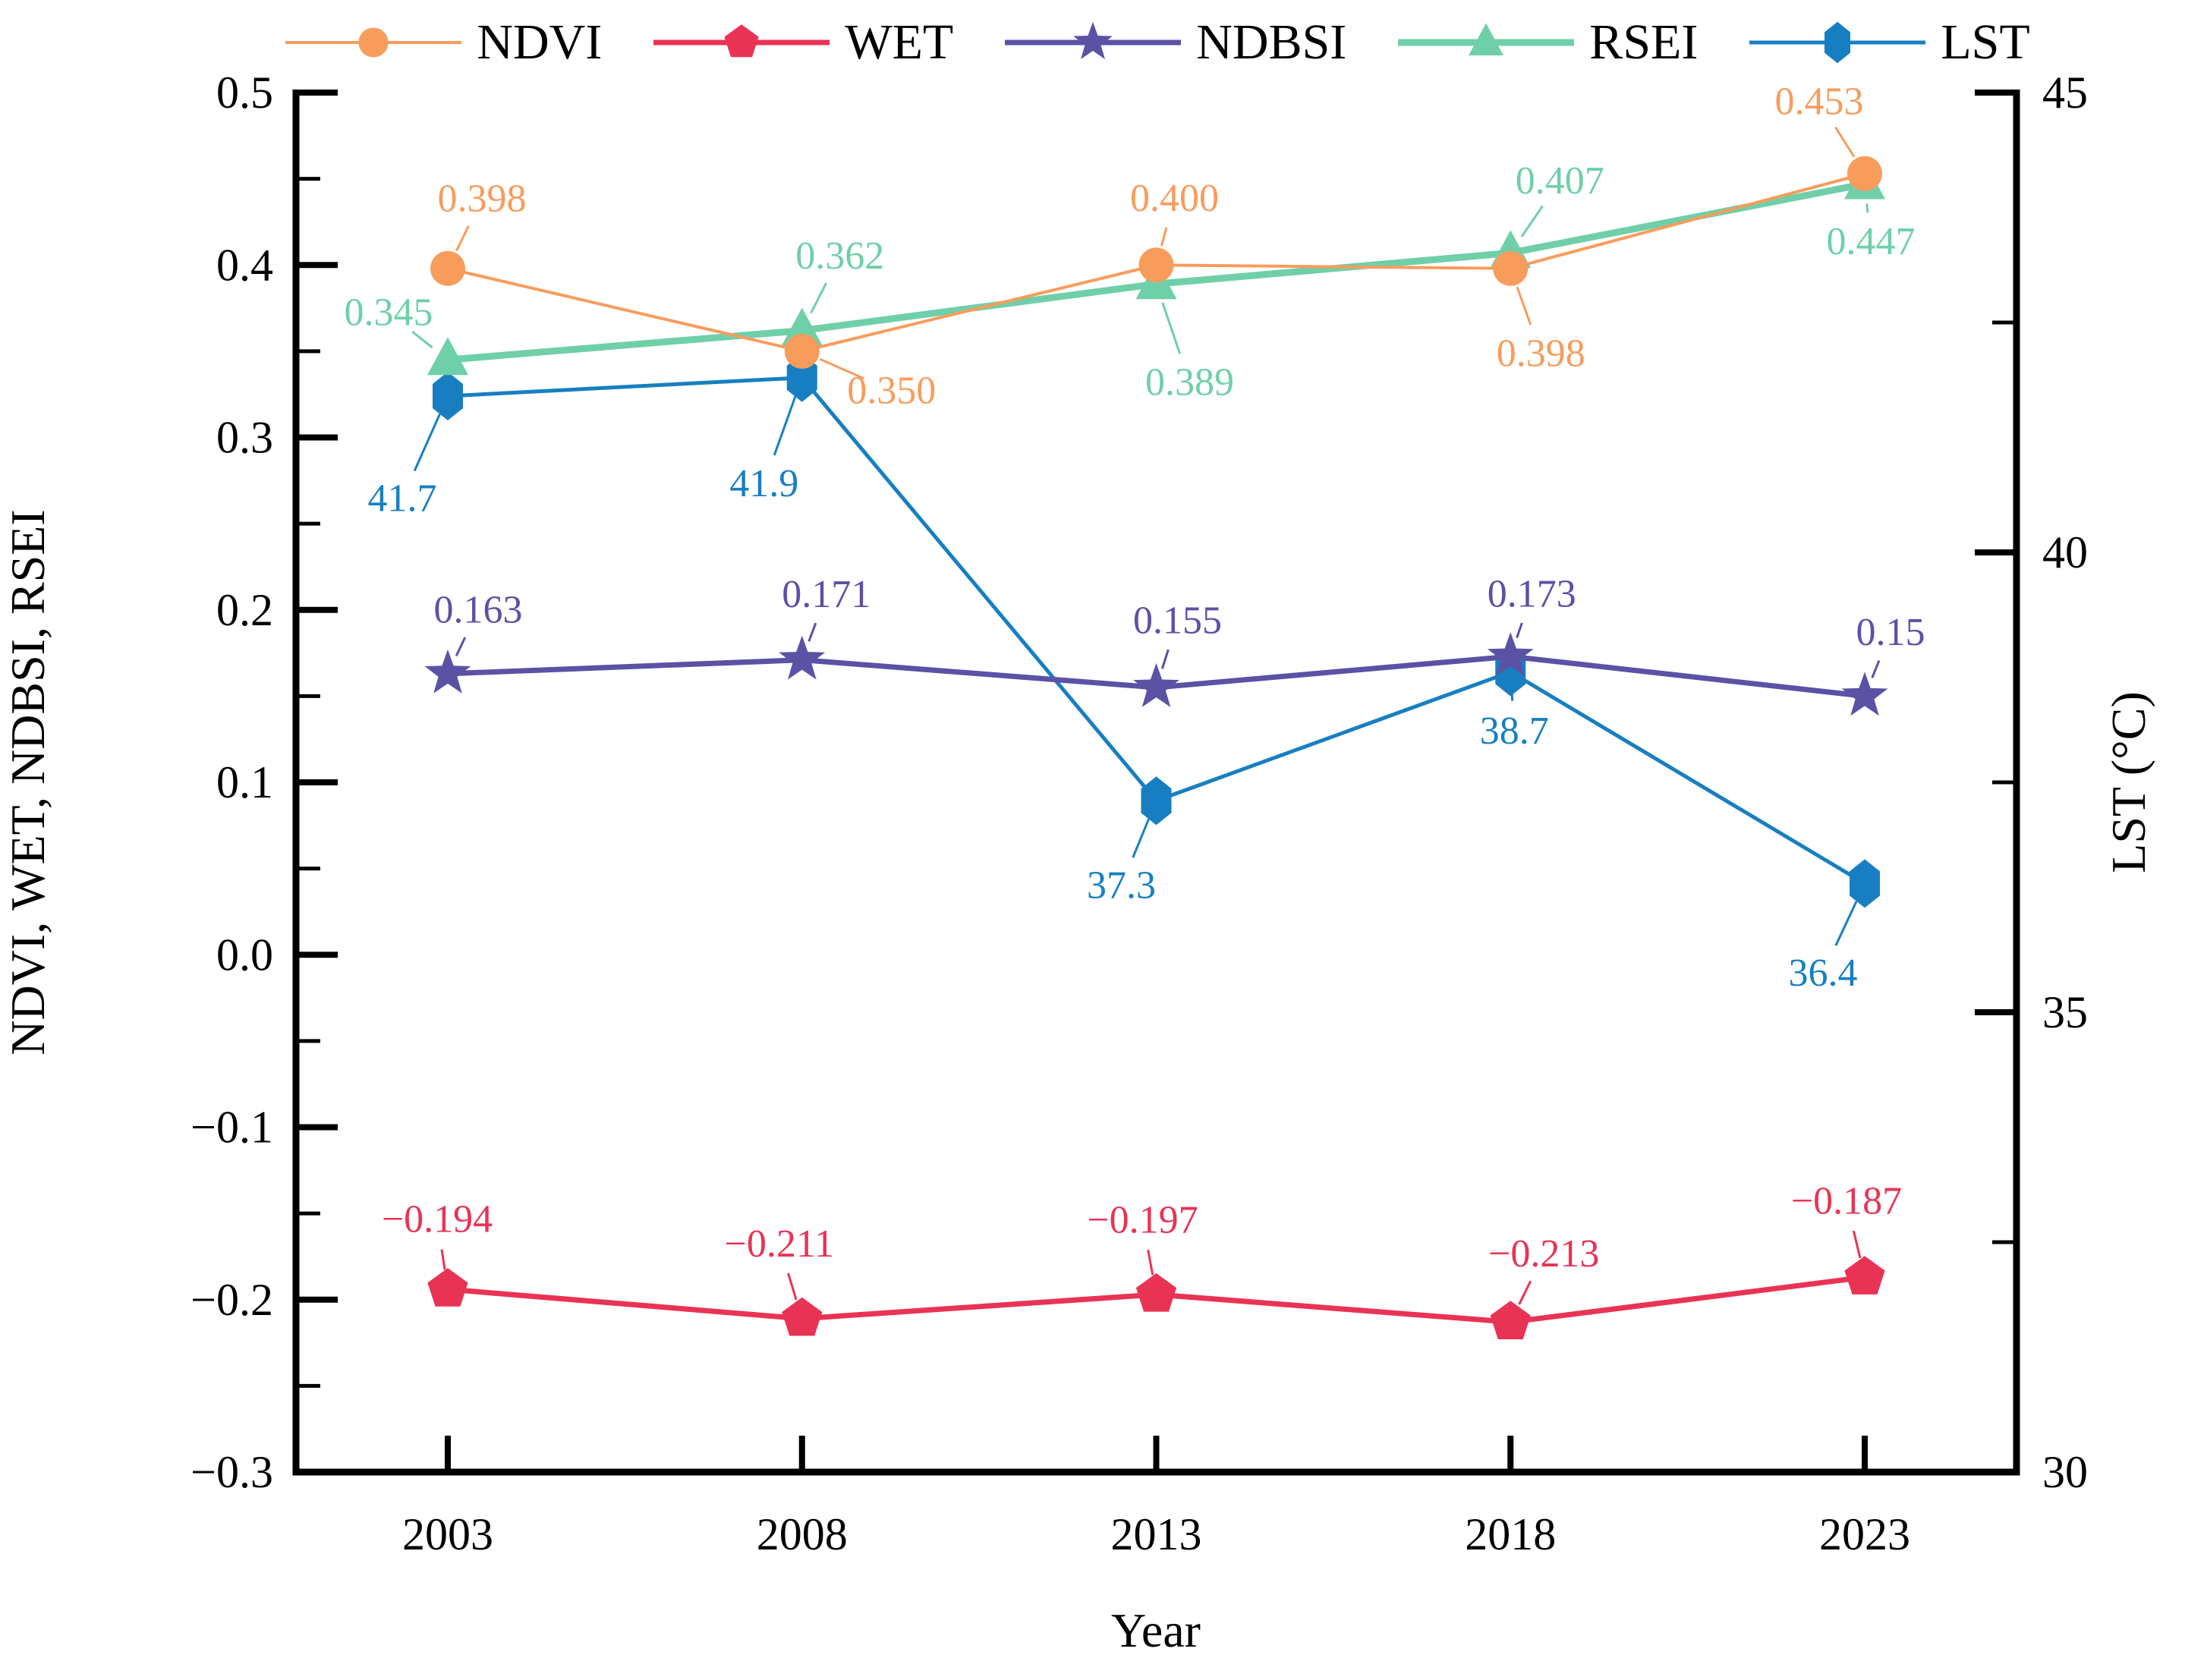 Image resolution: width=2185 pixels, height=1680 pixels. What do you see at coordinates (1510, 1534) in the screenshot?
I see `x-tick-label: 2018` at bounding box center [1510, 1534].